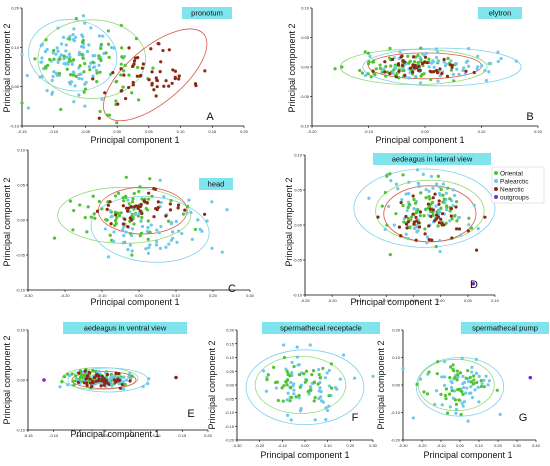 Image resolution: width=550 pixels, height=466 pixels. I want to click on panel-letter-C: C, so click(232, 289).